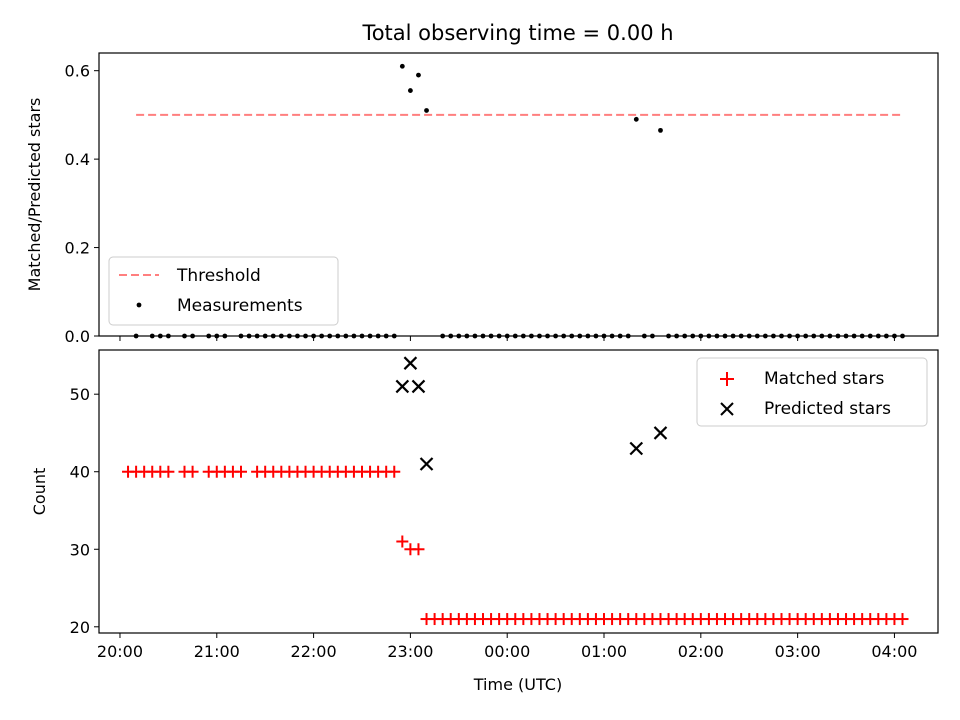  Describe the element at coordinates (827, 409) in the screenshot. I see `legend-predicted-label: Predicted stars` at that location.